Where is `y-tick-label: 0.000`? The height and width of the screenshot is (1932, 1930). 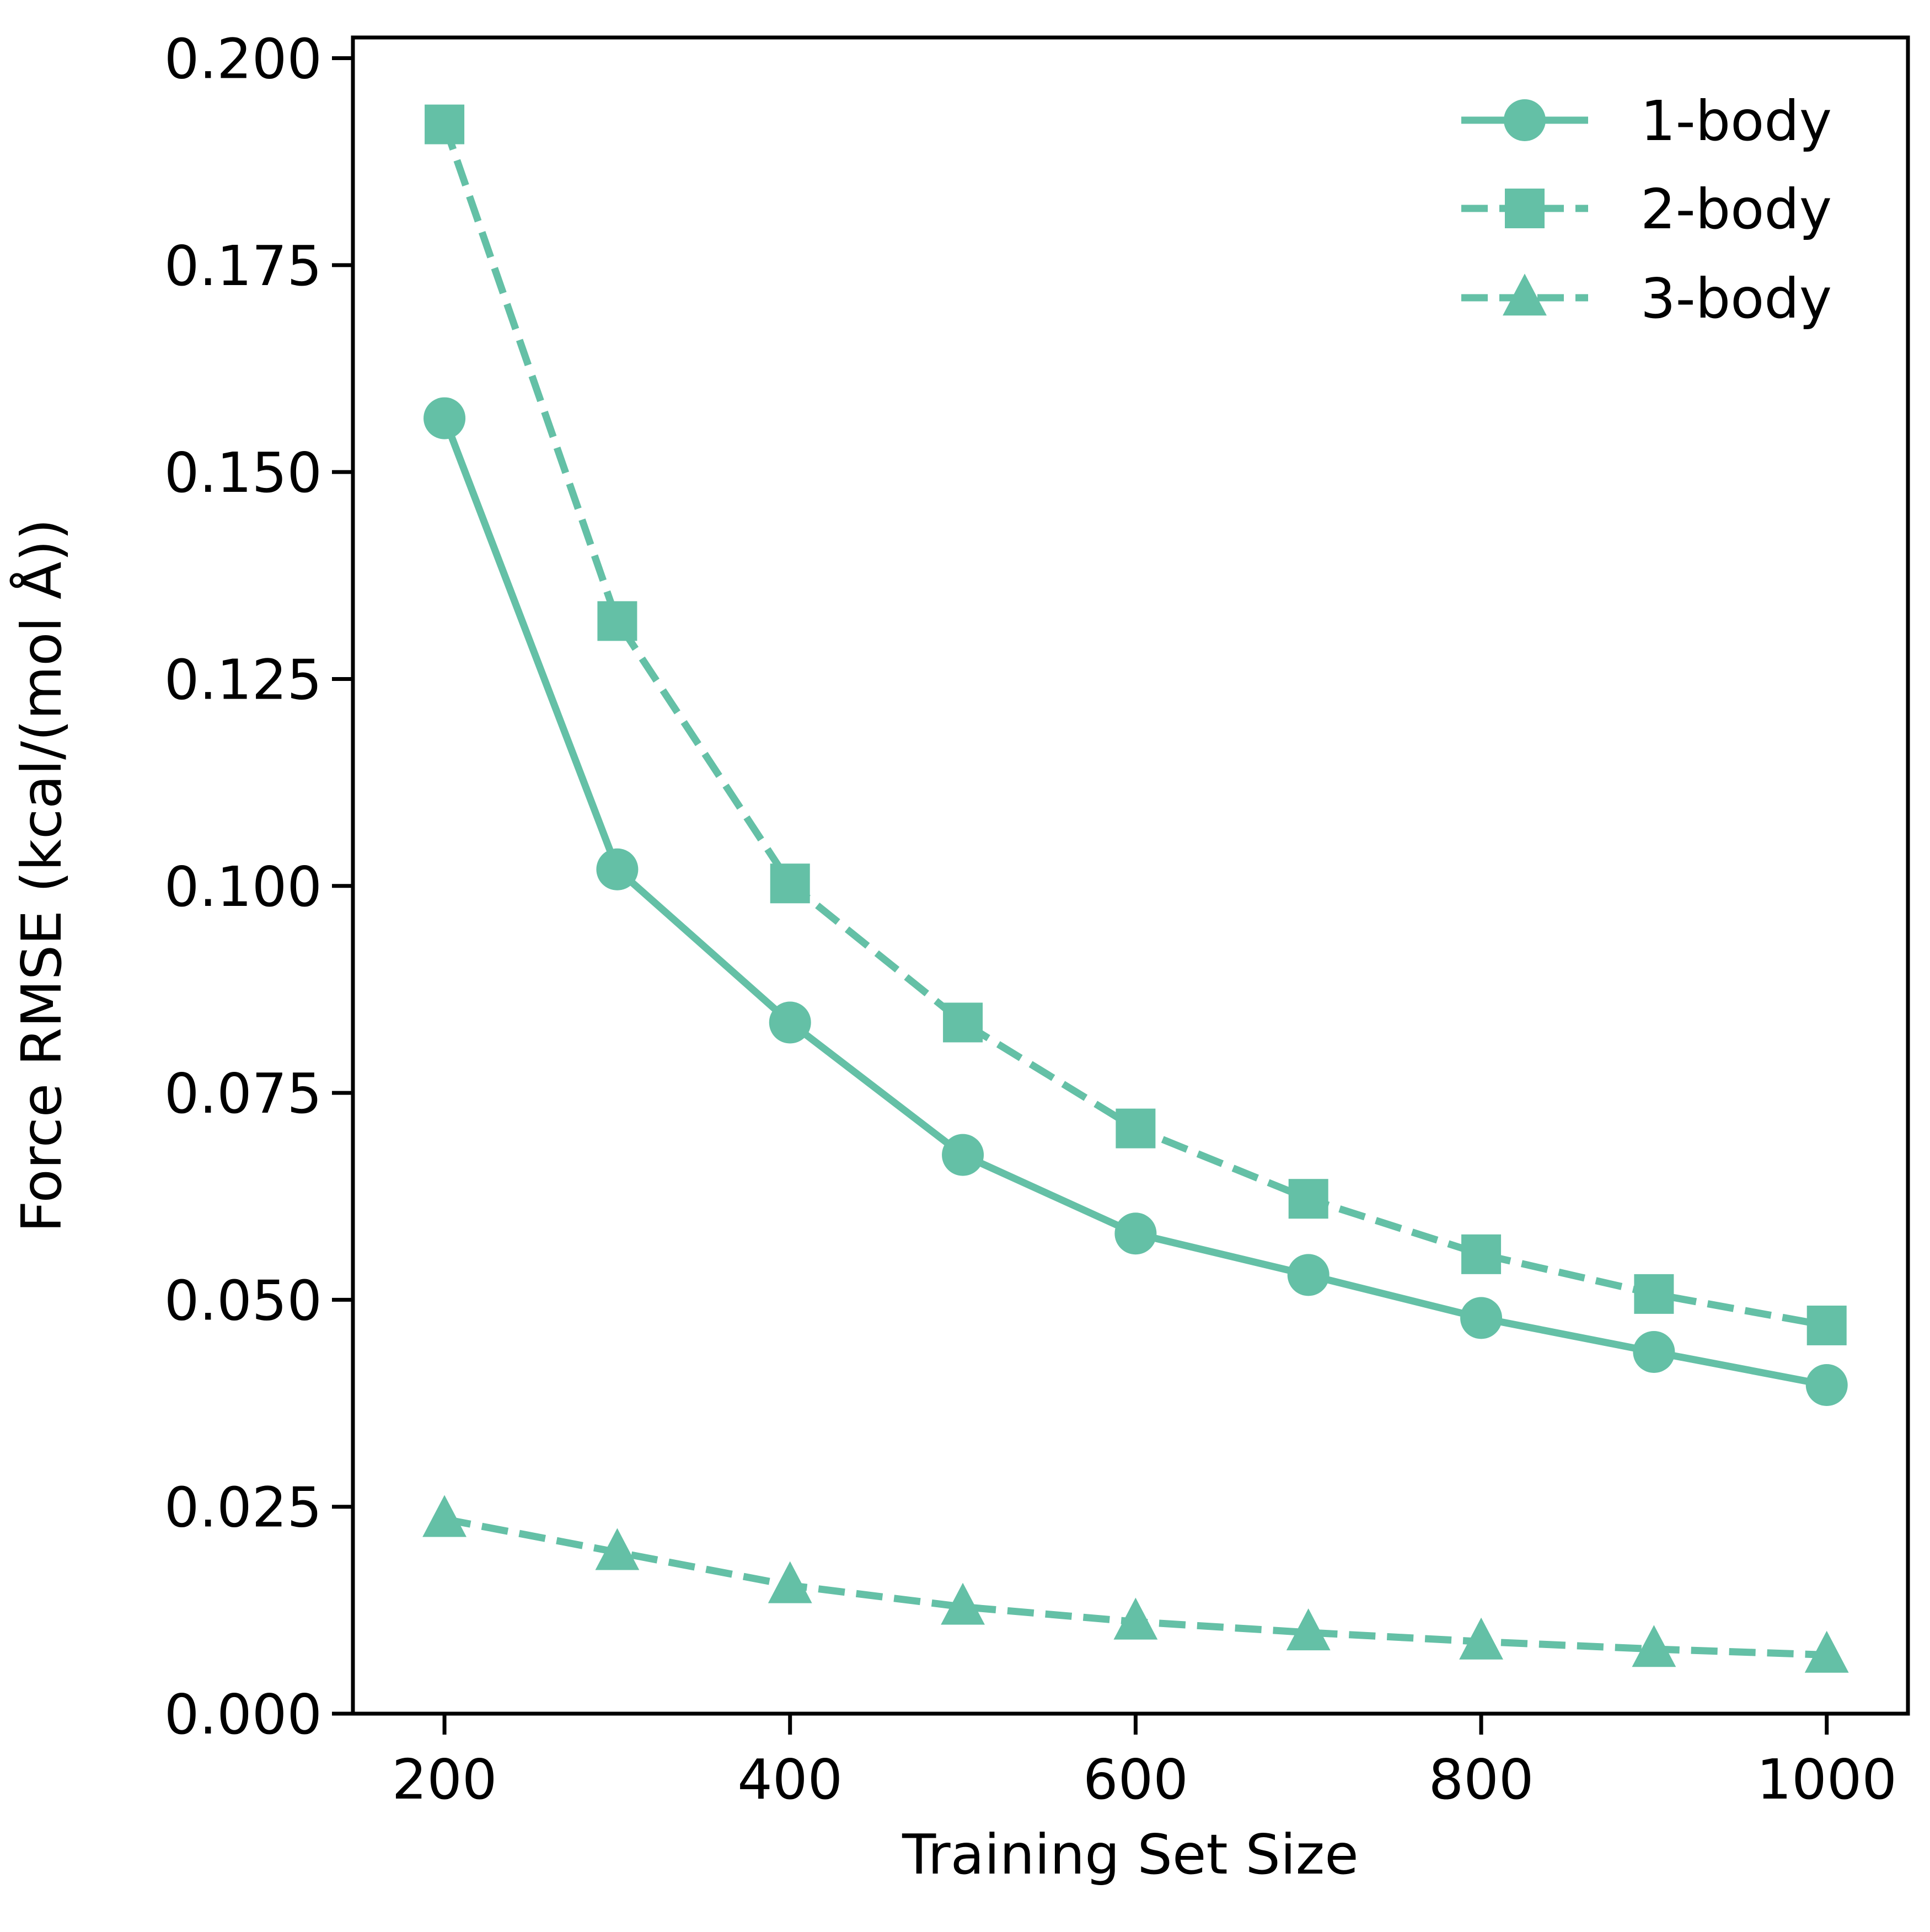 y-tick-label: 0.000 is located at coordinates (243, 1715).